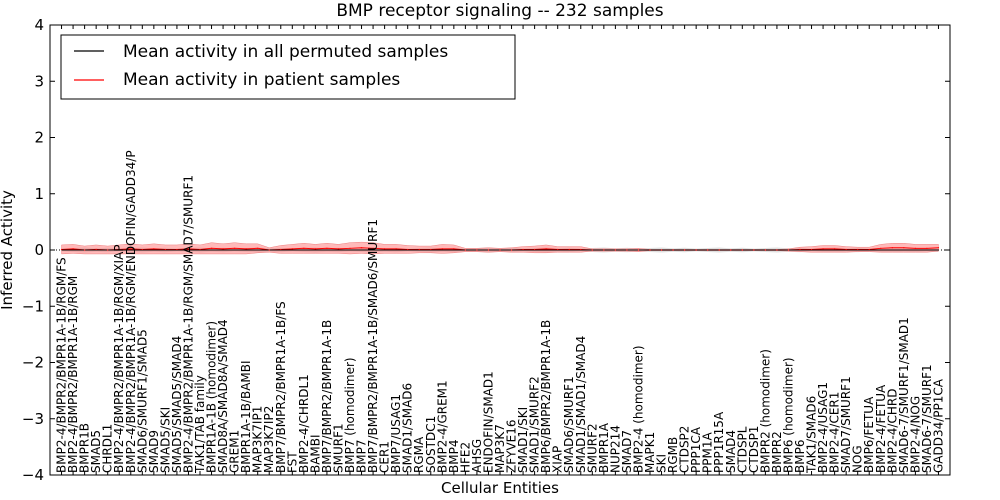 The width and height of the screenshot is (1000, 500). I want to click on x-tick-label: SOSTDC1, so click(431, 444).